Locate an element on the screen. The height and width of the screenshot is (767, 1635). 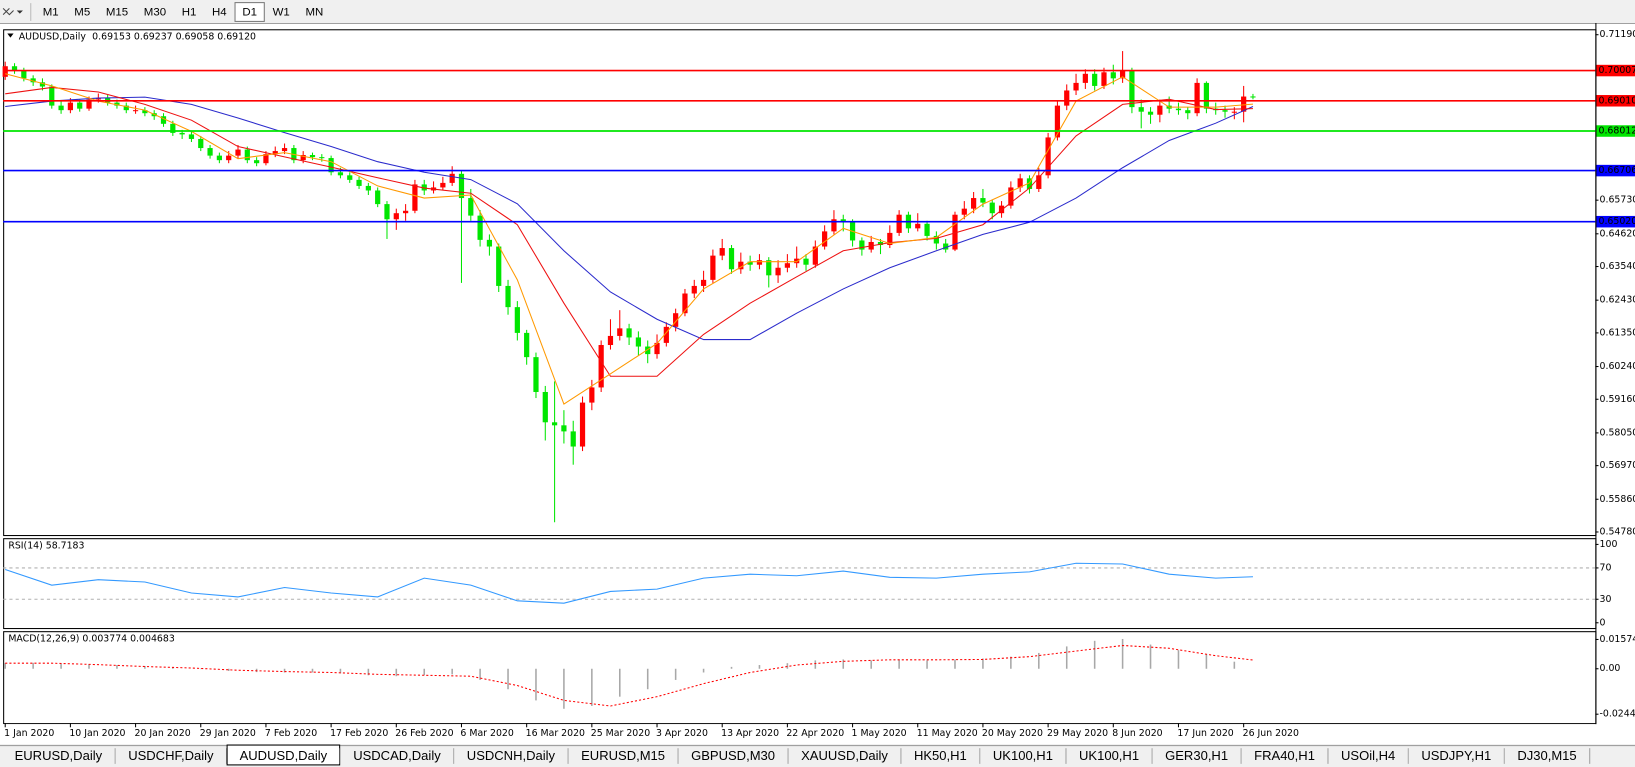
tab-label: GBPUSD,M30 is located at coordinates (733, 755).